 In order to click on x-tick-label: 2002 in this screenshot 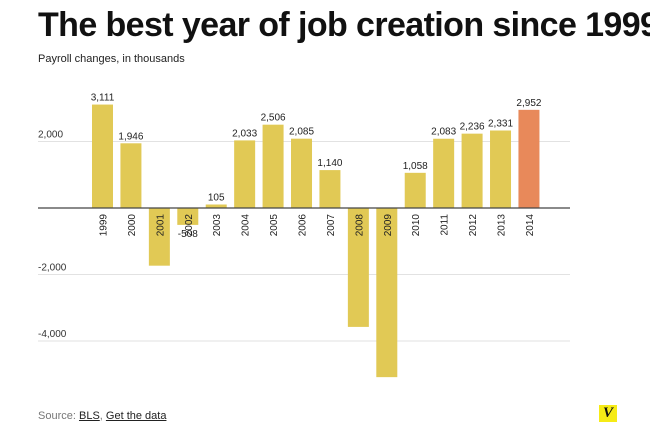, I will do `click(189, 225)`.